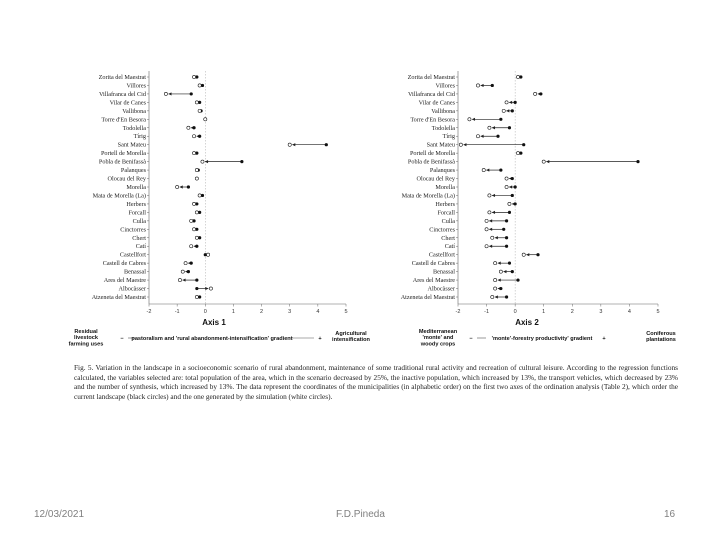  Describe the element at coordinates (345, 312) in the screenshot. I see `axis1-tick-label: 5` at that location.